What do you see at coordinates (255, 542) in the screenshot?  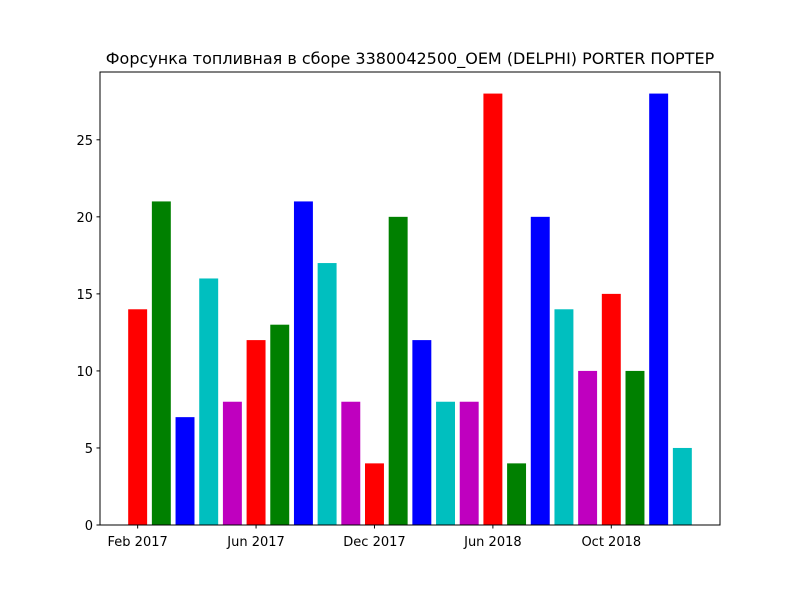 I see `x-tick-label: Jun 2017` at bounding box center [255, 542].